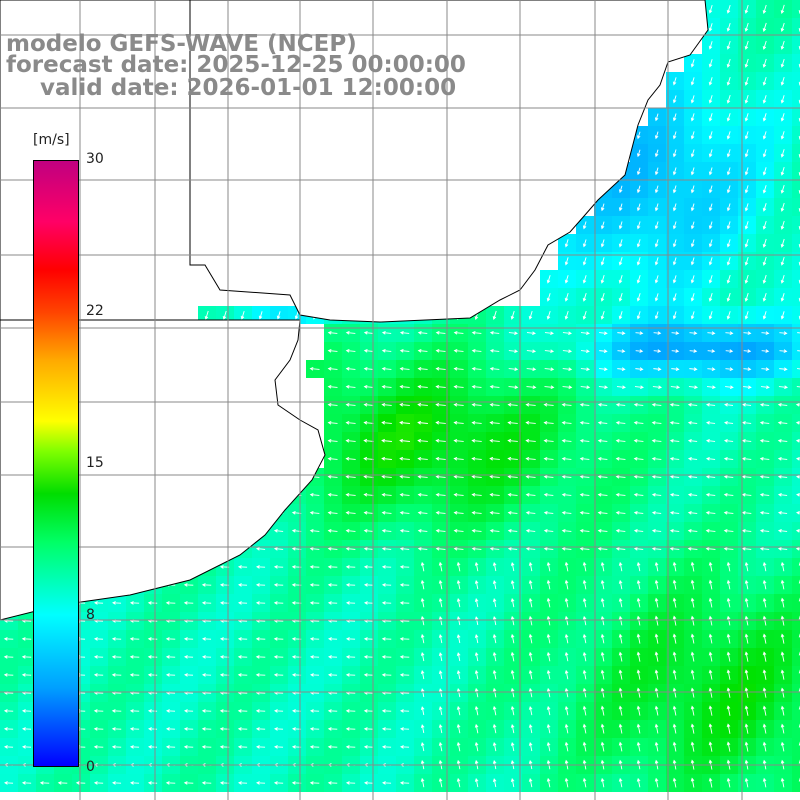  Describe the element at coordinates (95, 311) in the screenshot. I see `colorbar-tick-22: 22` at that location.